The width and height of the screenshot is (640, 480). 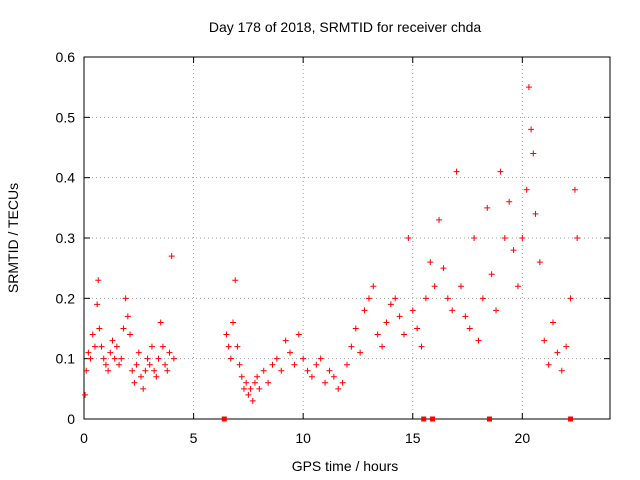 I want to click on x-axis-label: GPS time / hours, so click(x=345, y=466).